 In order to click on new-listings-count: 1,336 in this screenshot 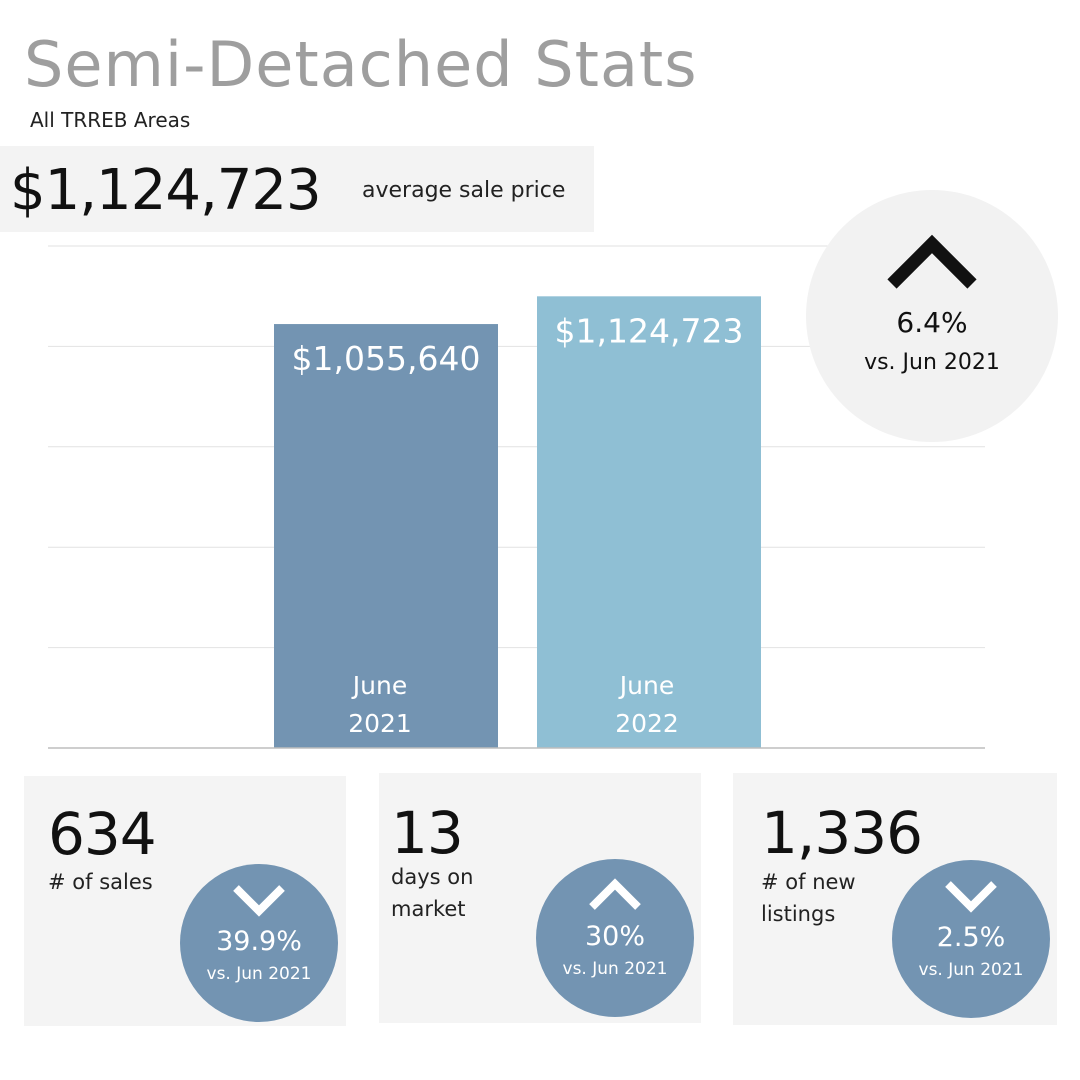, I will do `click(842, 833)`.